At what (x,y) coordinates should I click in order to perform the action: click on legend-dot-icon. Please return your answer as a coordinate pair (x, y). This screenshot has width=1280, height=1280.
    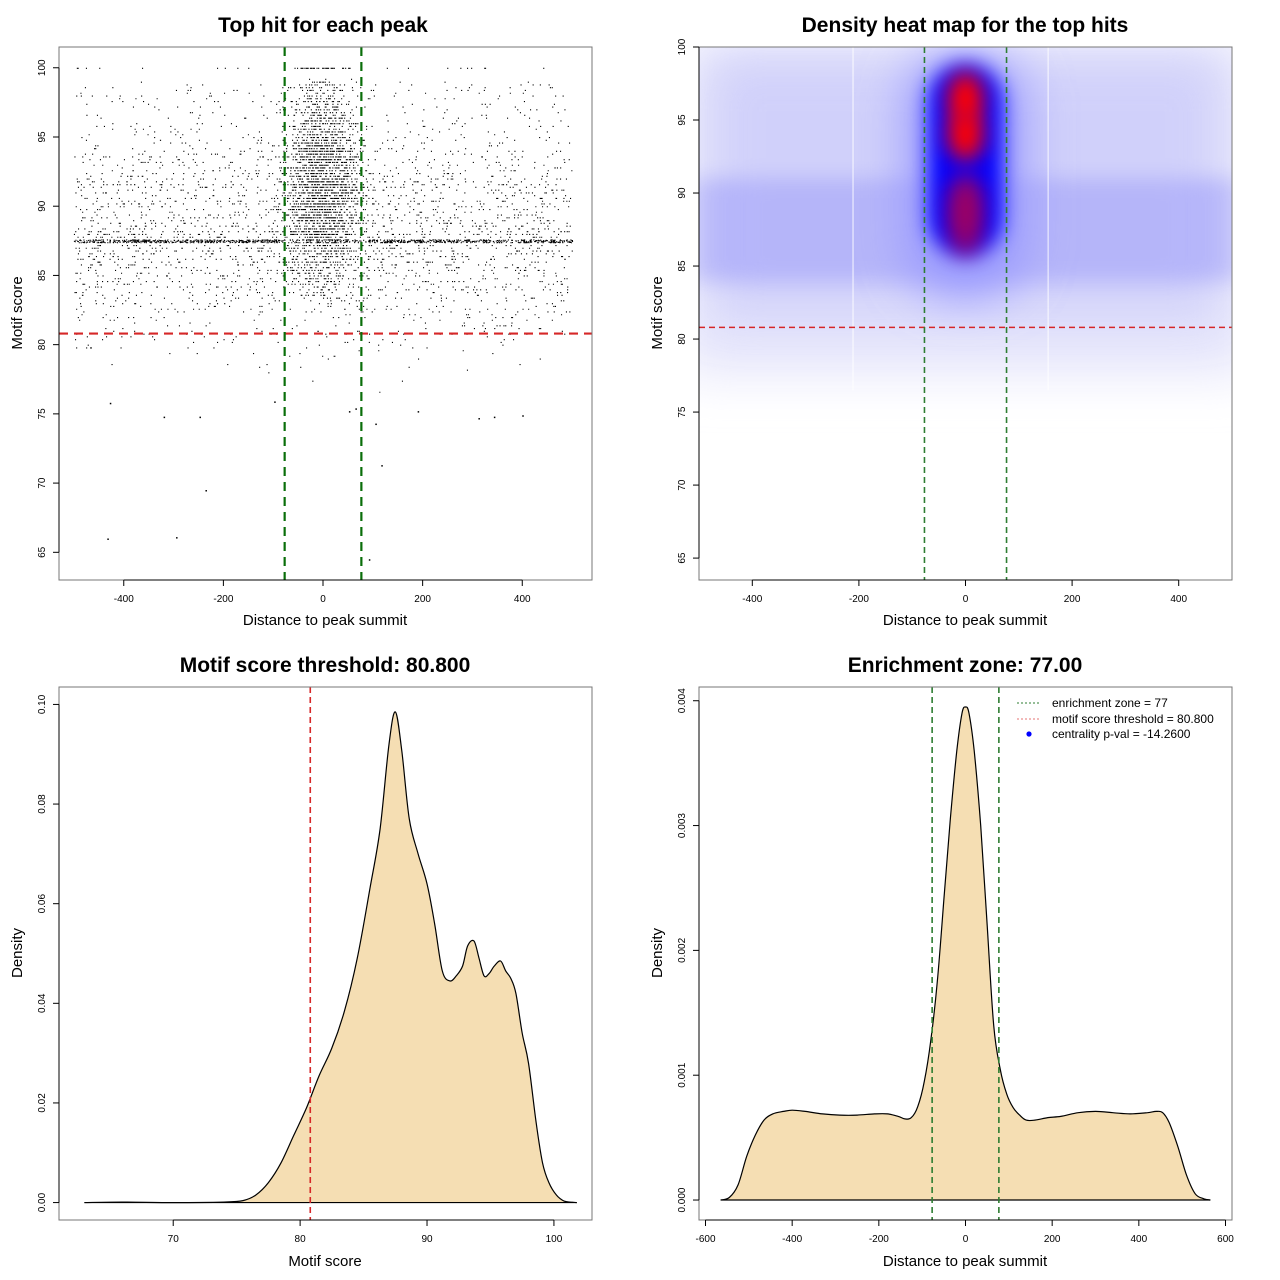
    Looking at the image, I should click on (1029, 734).